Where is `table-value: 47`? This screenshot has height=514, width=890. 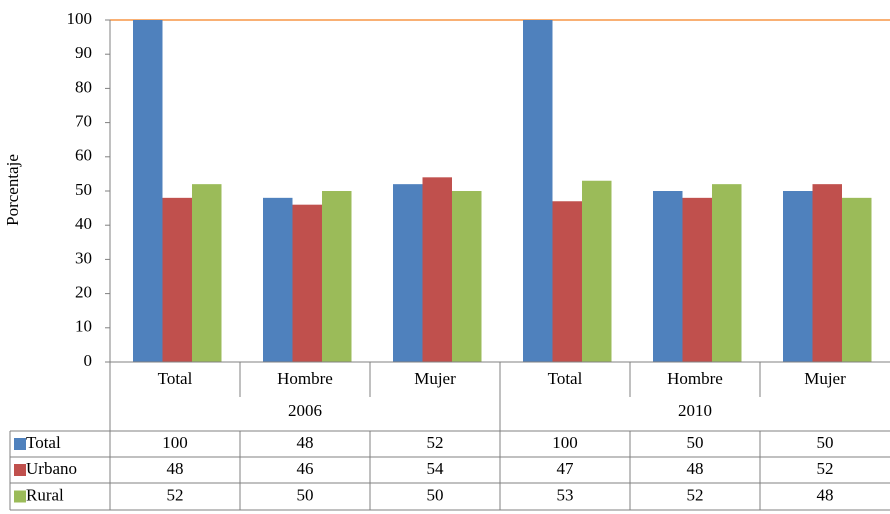 table-value: 47 is located at coordinates (566, 468).